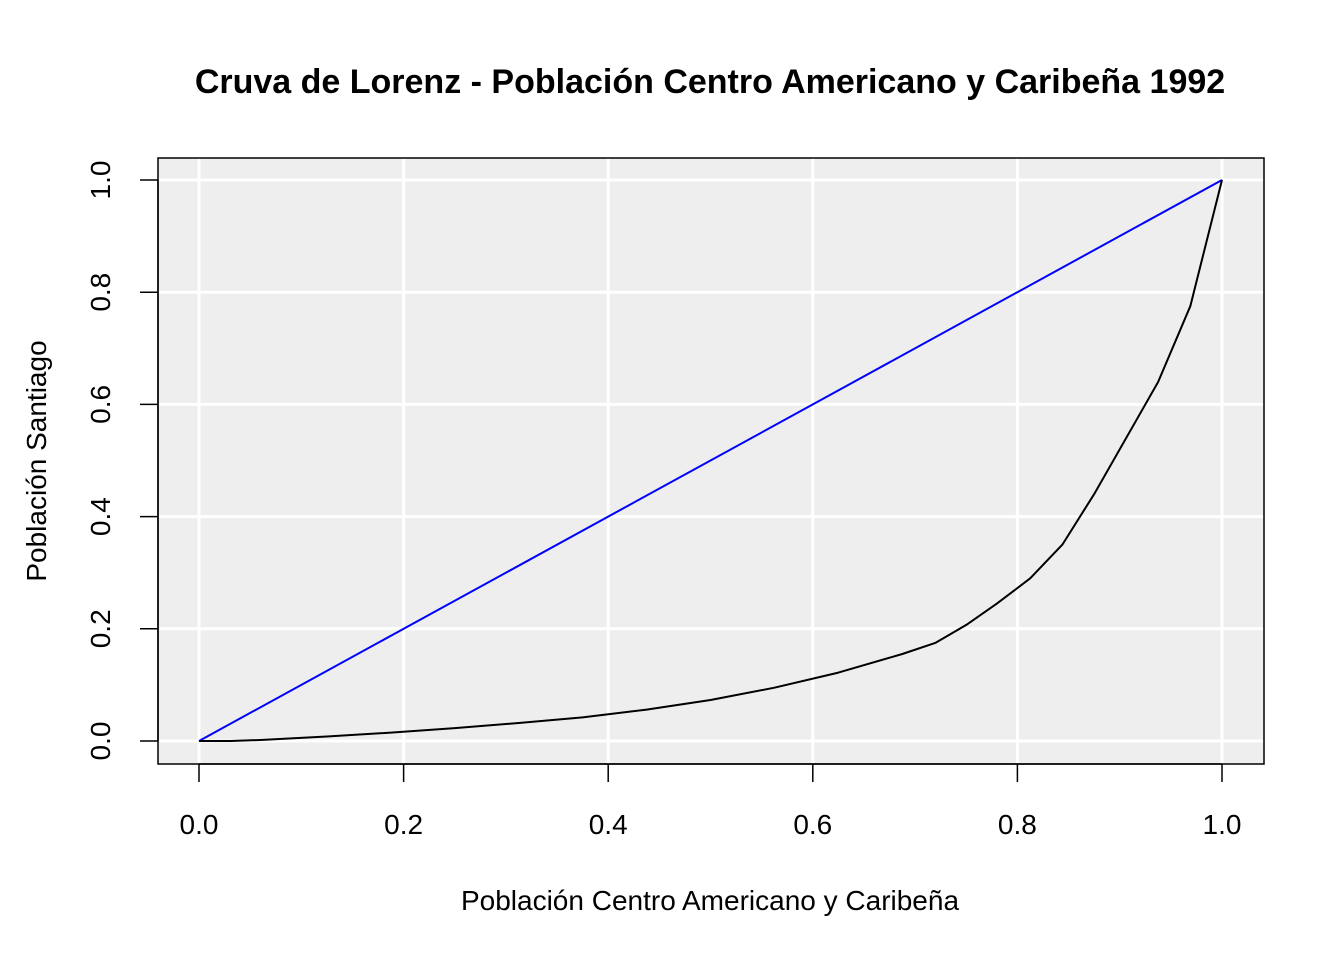 The image size is (1344, 960). Describe the element at coordinates (36, 460) in the screenshot. I see `y-axis-label: Población Santiago` at that location.